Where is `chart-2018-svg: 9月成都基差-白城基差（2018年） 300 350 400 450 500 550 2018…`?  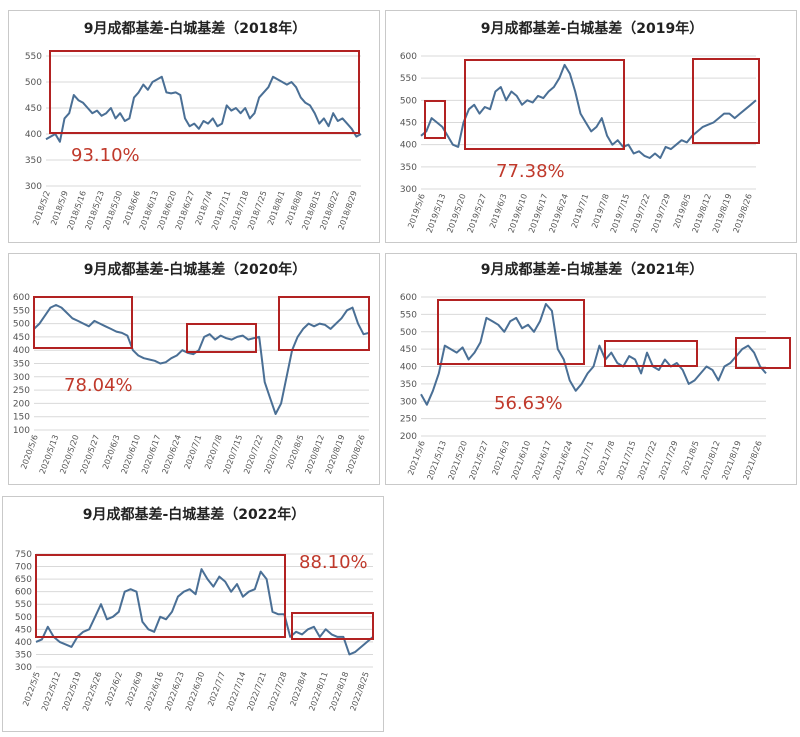 chart-2018-svg: 9月成都基差-白城基差（2018年） 300 350 400 450 500 550 2018… is located at coordinates (193, 126).